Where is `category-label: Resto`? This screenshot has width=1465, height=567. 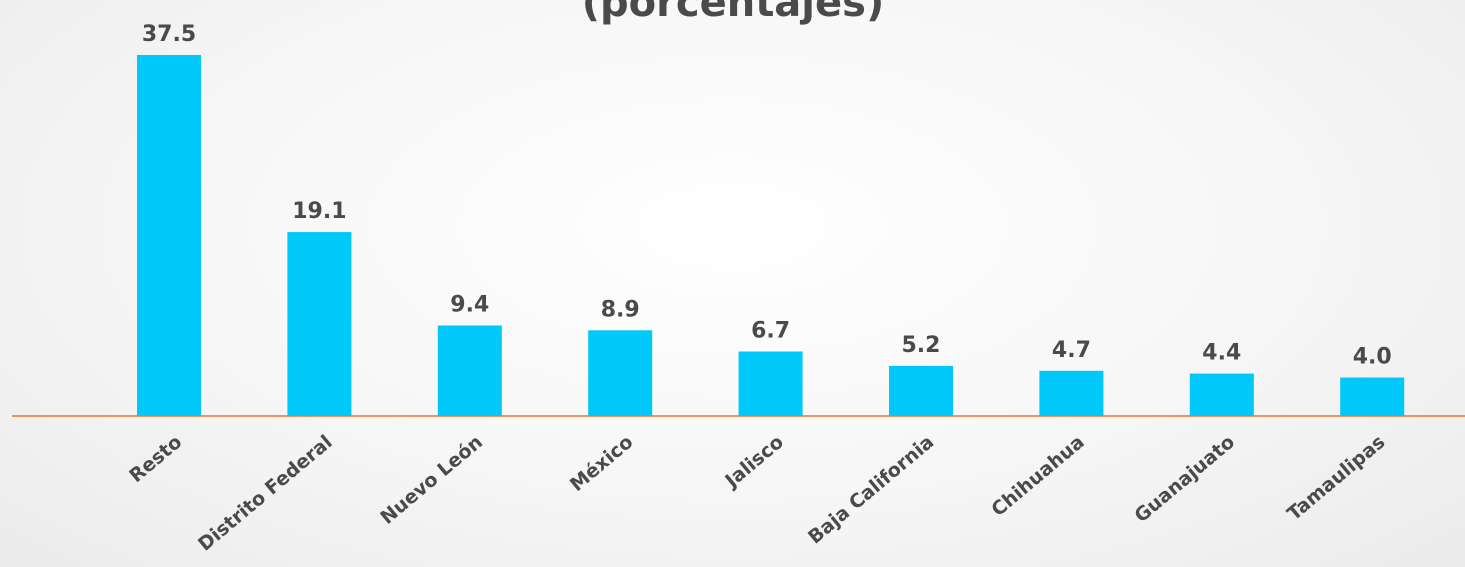
category-label: Resto is located at coordinates (155, 459).